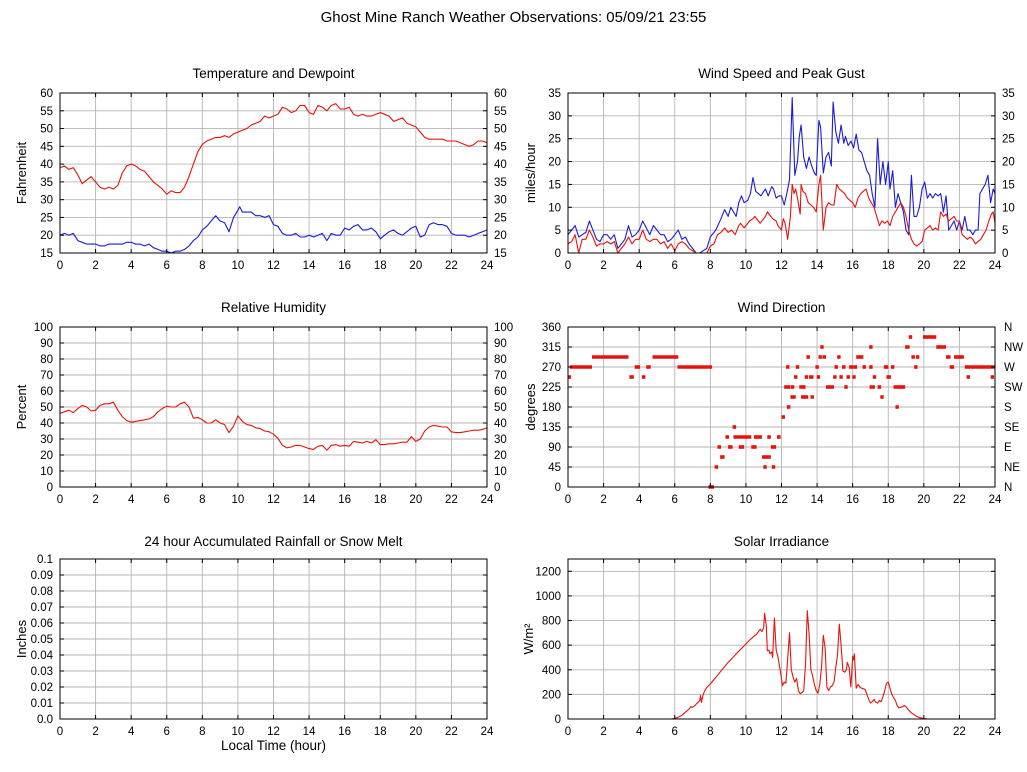 This screenshot has height=772, width=1027. I want to click on svg-text: 0.06, so click(42, 624).